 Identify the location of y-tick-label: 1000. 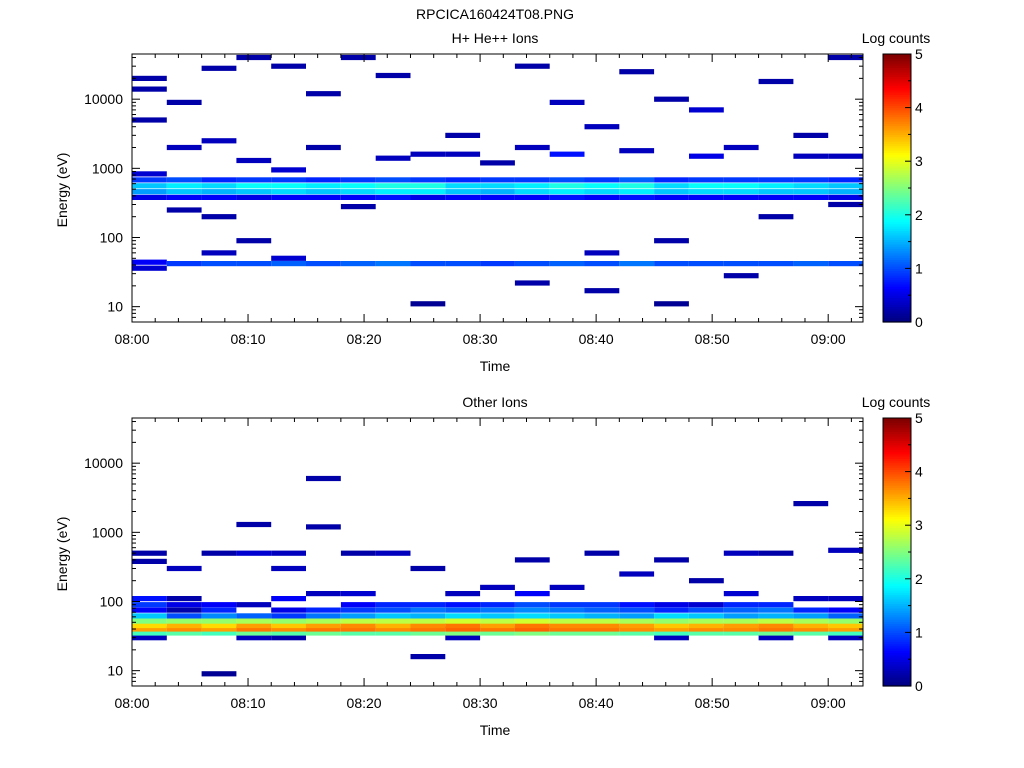
(107, 168).